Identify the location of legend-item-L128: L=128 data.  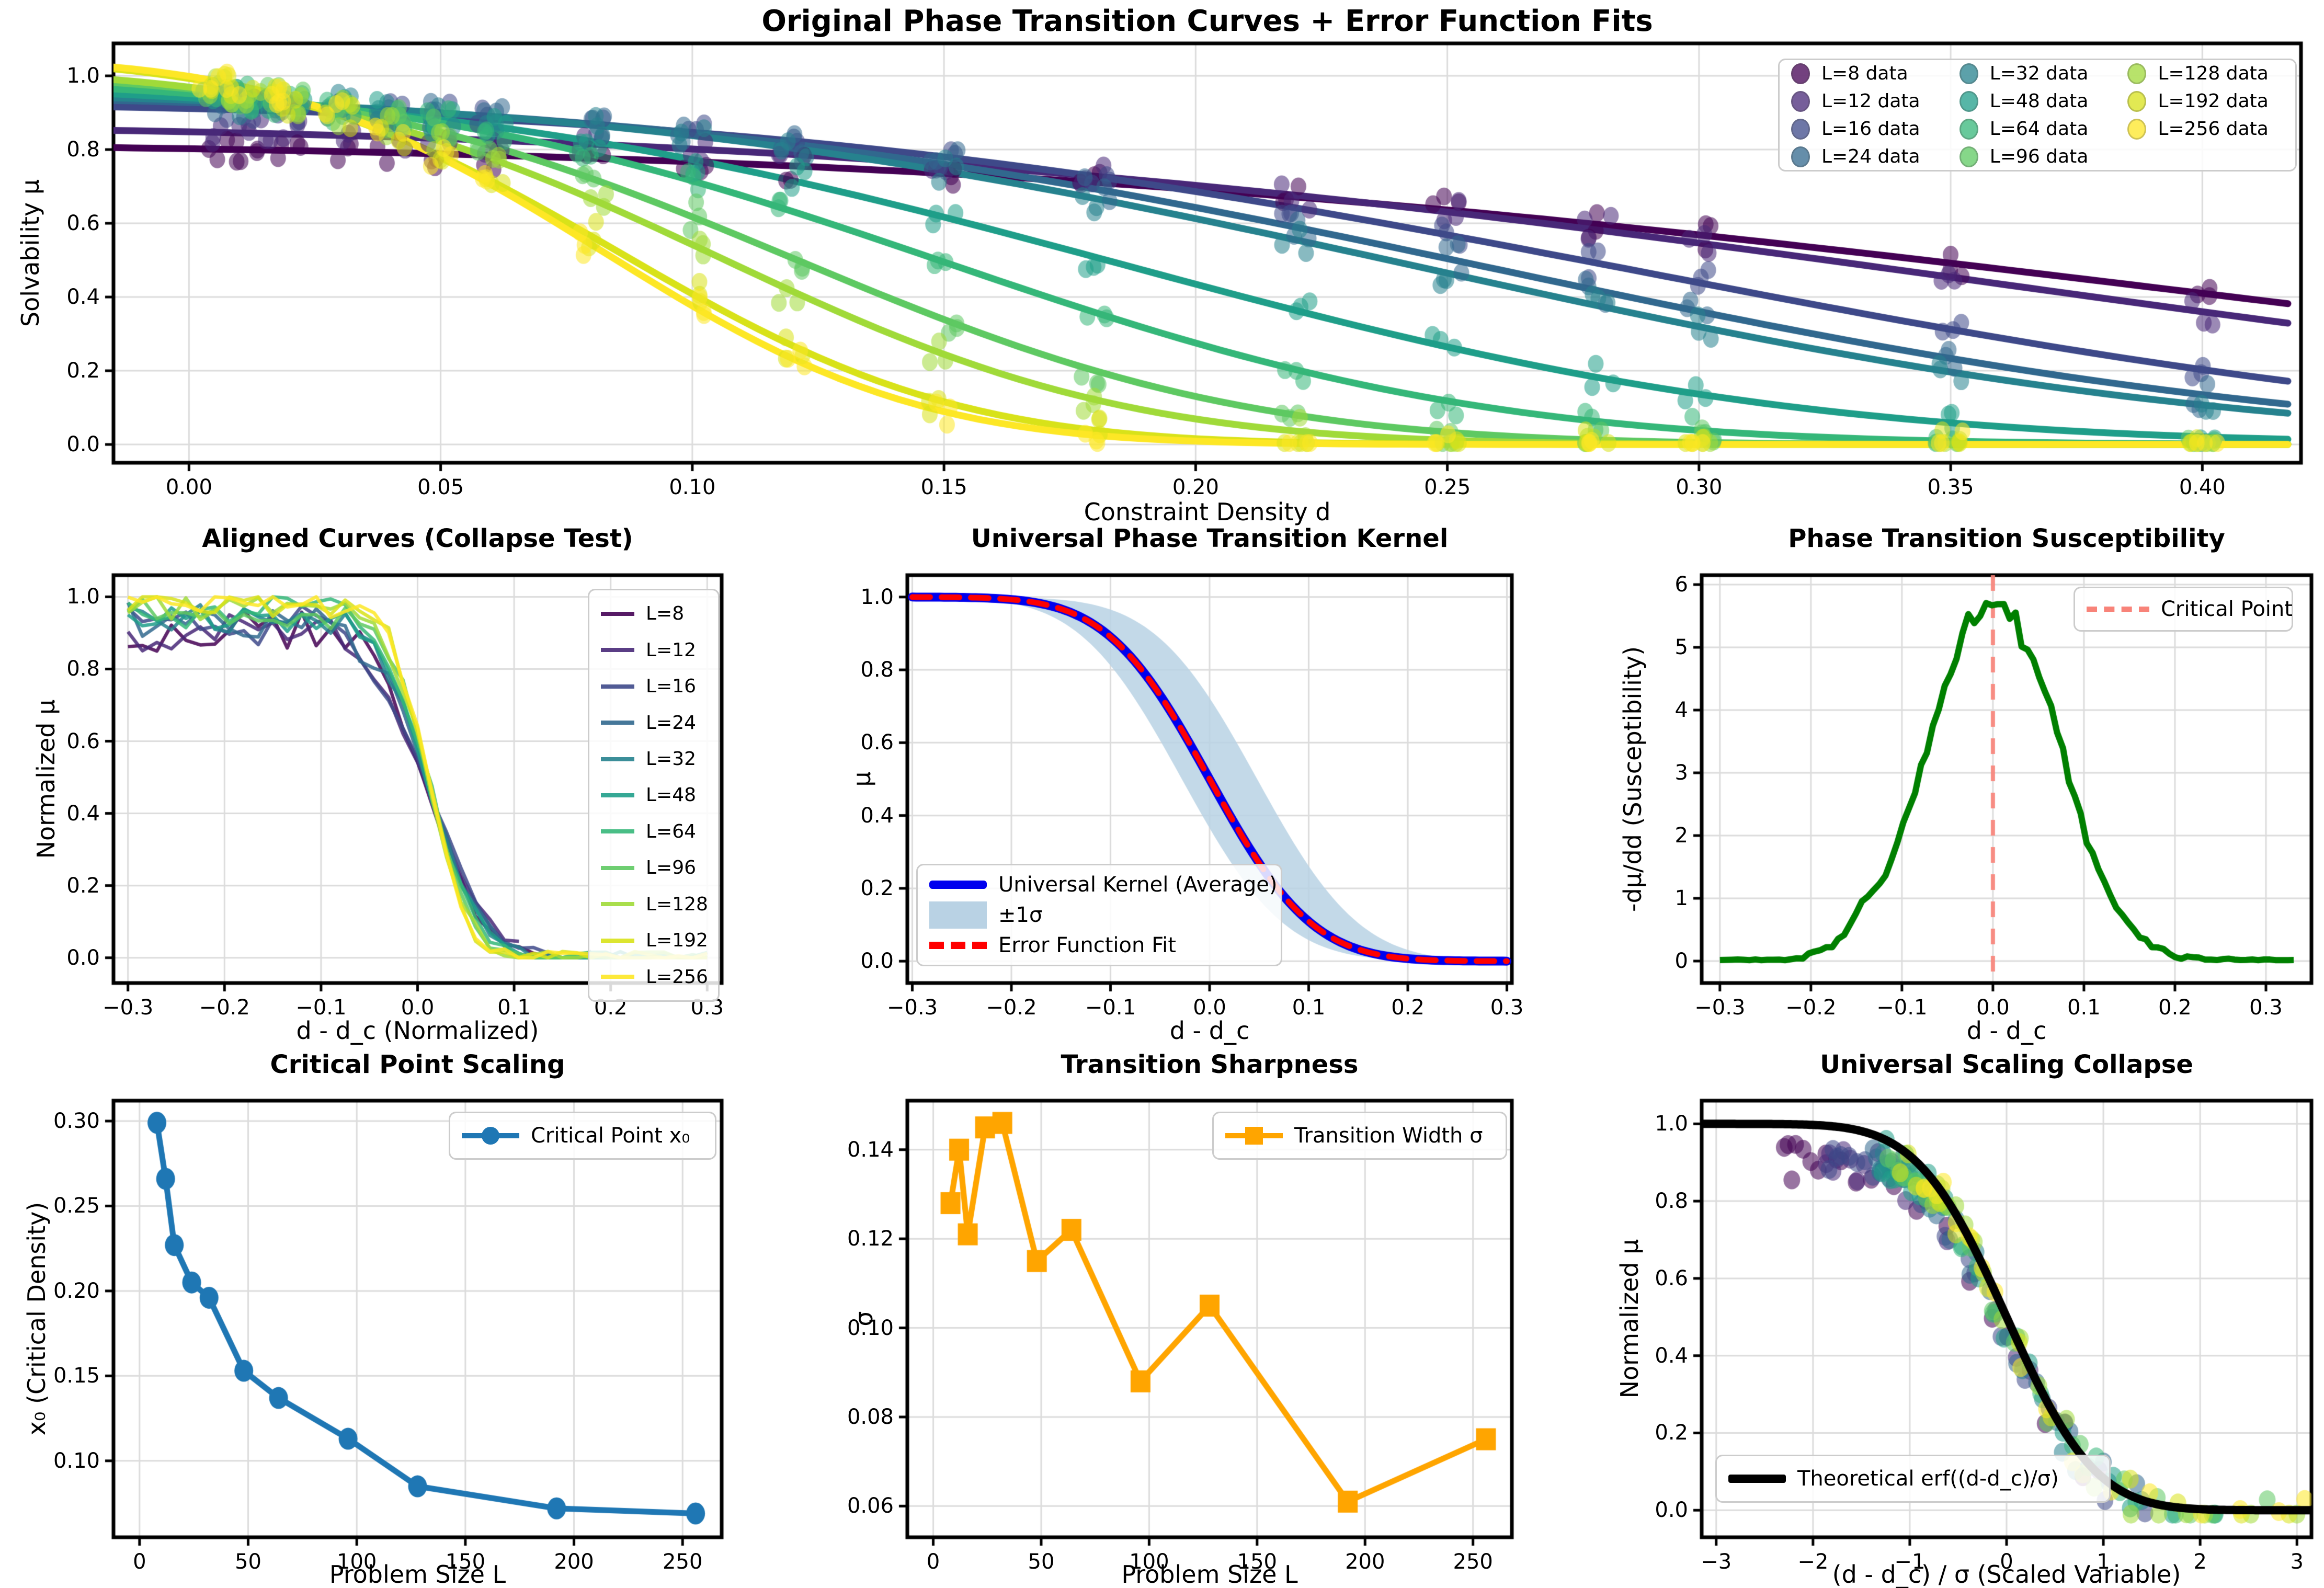
(2205, 73).